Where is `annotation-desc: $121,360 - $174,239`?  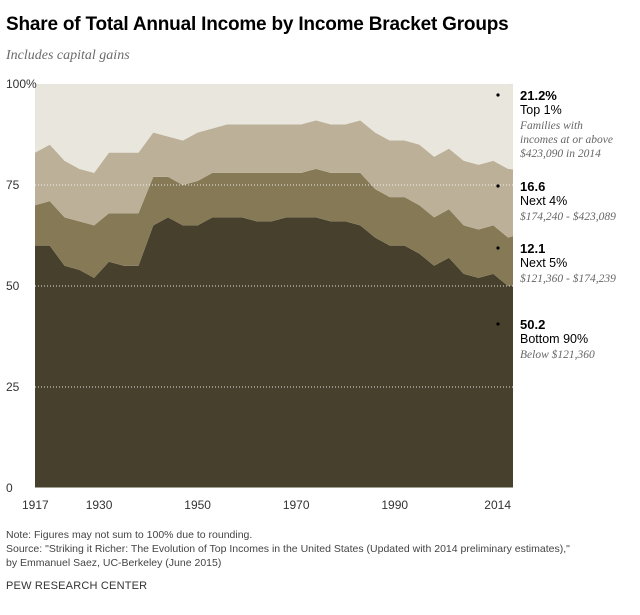 annotation-desc: $121,360 - $174,239 is located at coordinates (568, 278).